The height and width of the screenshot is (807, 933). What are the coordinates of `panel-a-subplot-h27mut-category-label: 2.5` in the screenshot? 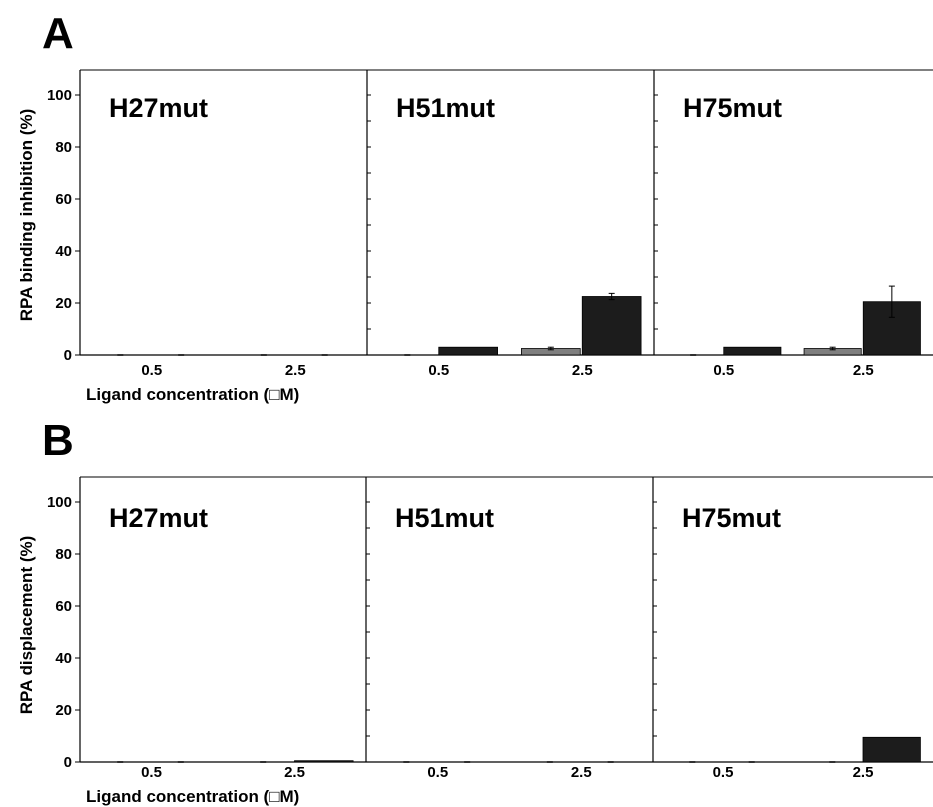 It's located at (295, 370).